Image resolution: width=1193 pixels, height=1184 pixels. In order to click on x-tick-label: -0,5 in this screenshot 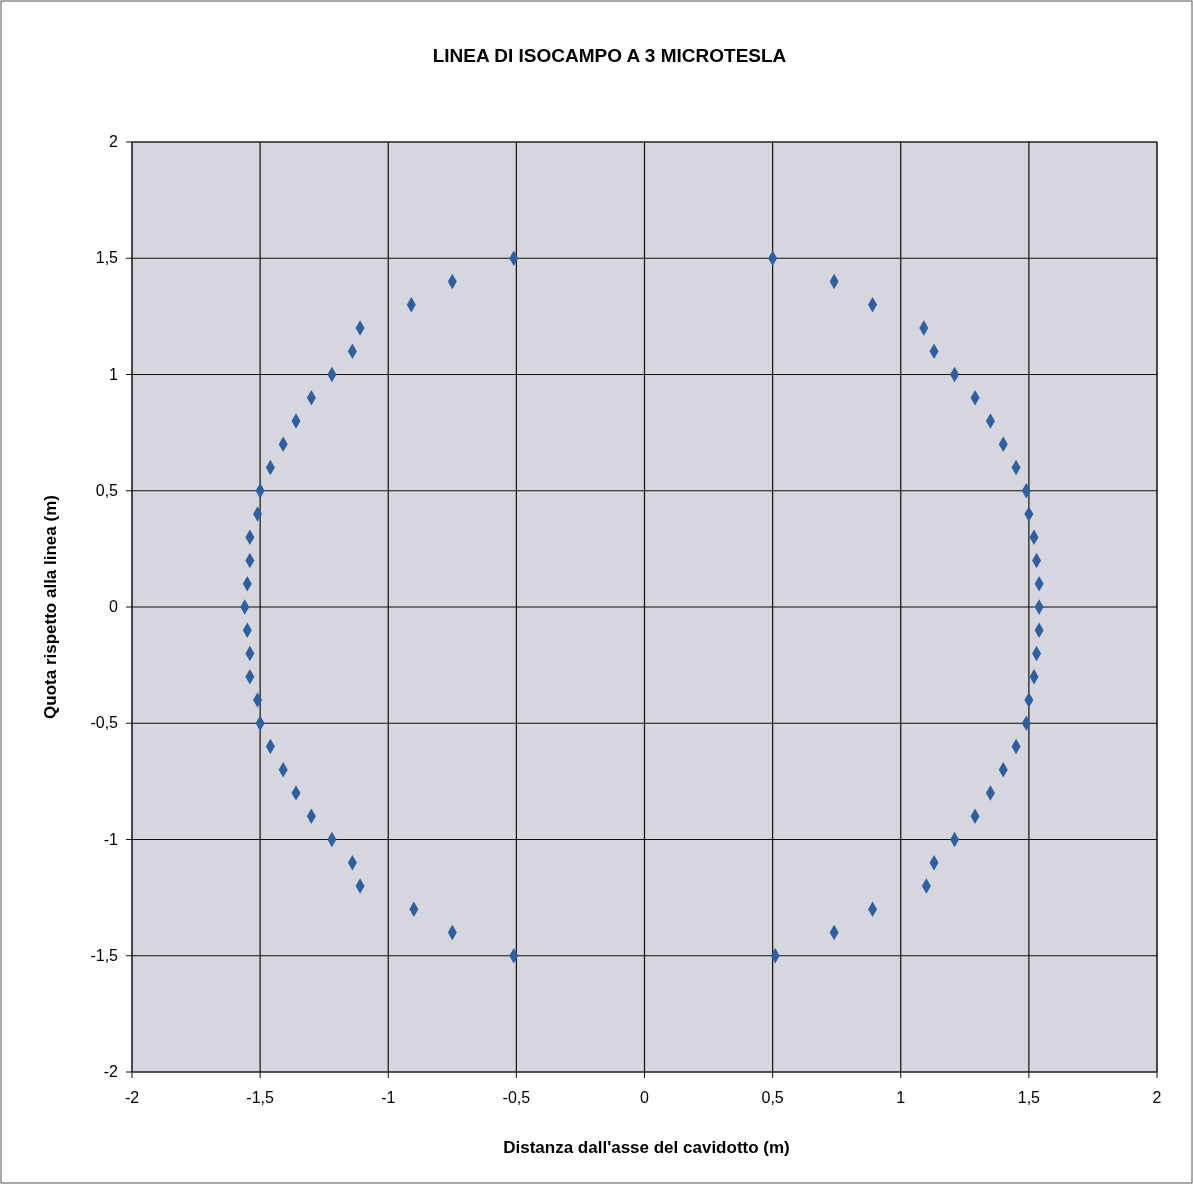, I will do `click(516, 1097)`.